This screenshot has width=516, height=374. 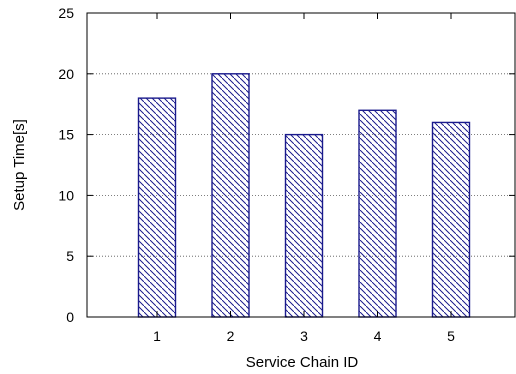 I want to click on y-tick-label: 10, so click(x=66, y=195).